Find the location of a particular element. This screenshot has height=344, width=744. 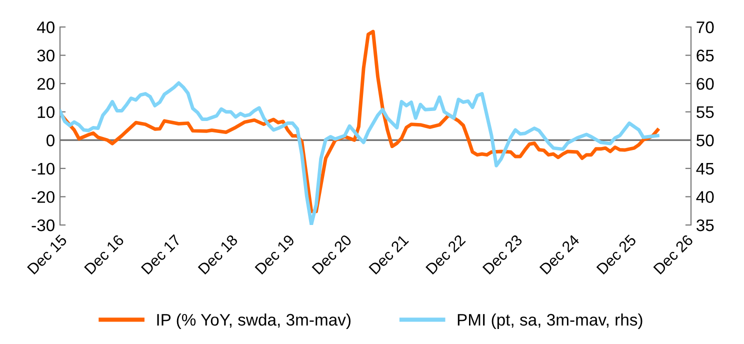

x-tick-label: Dec 15 is located at coordinates (47, 254).